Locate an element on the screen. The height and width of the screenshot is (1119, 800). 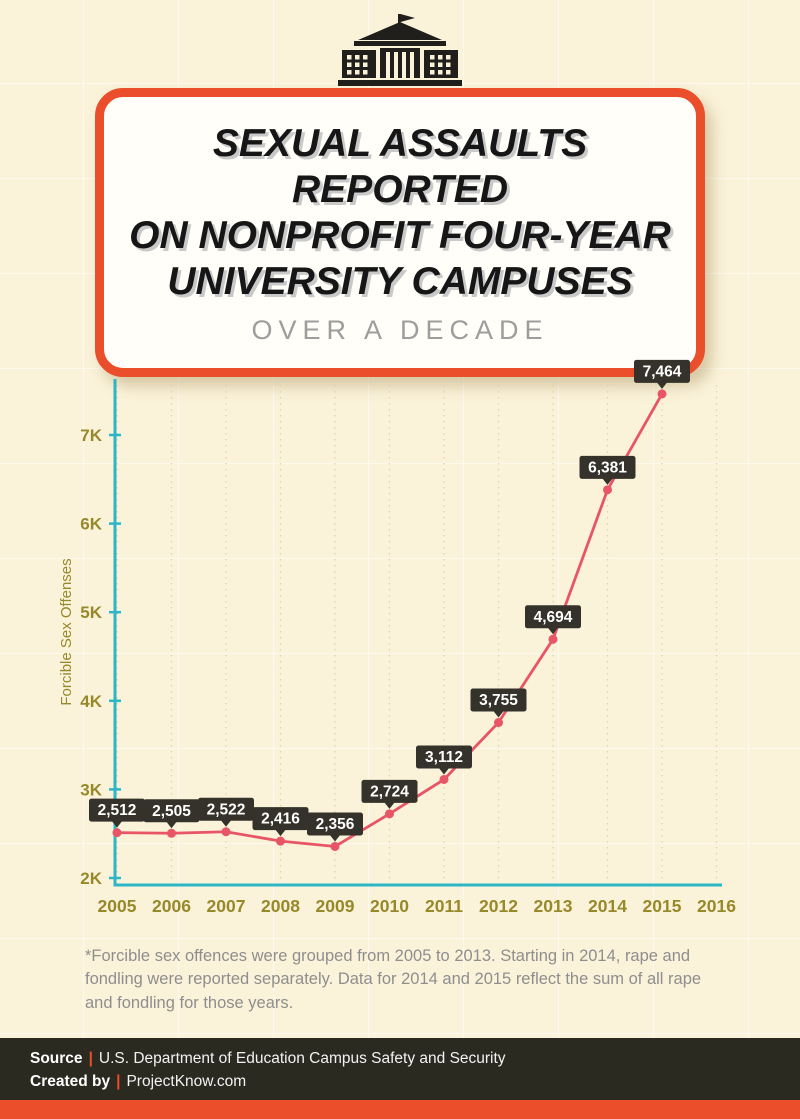
data-label: 2,505 is located at coordinates (171, 811).